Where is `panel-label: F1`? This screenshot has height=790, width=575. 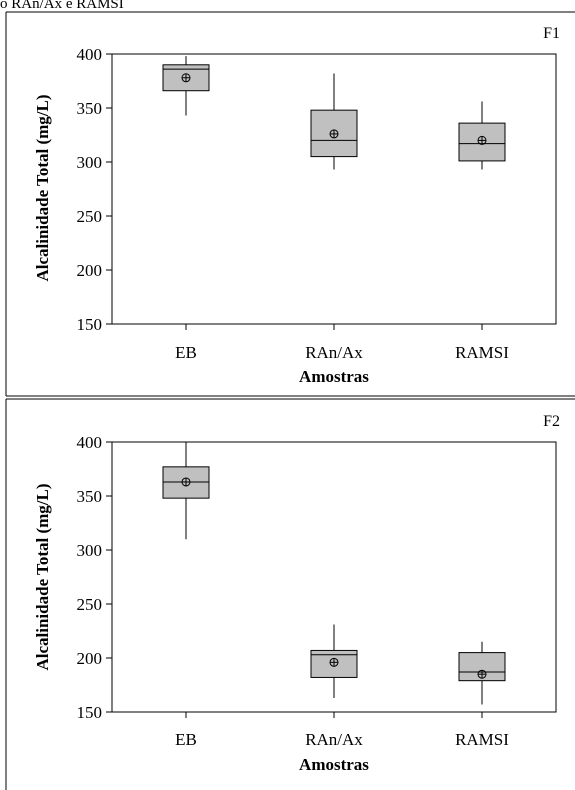 panel-label: F1 is located at coordinates (551, 33).